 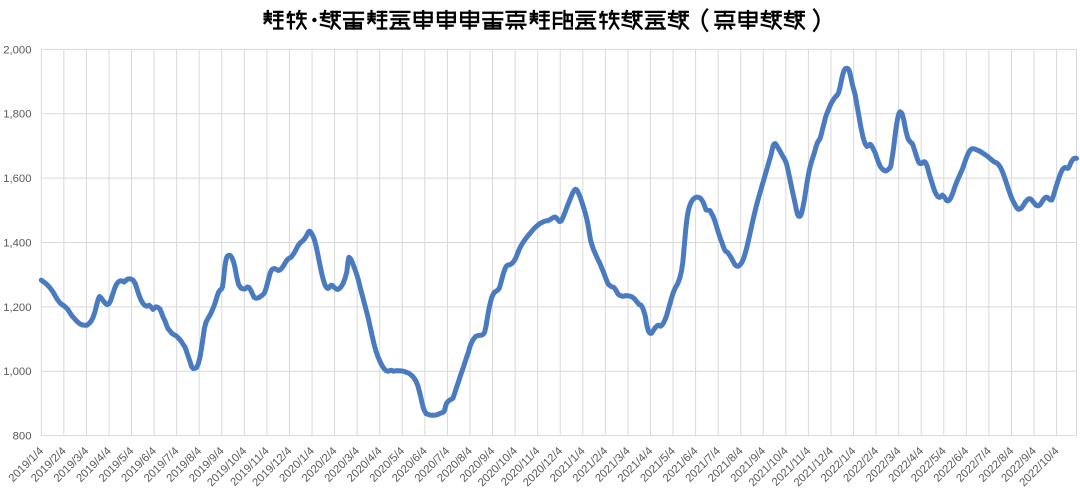 I want to click on svg-text: 800, so click(x=22, y=437).